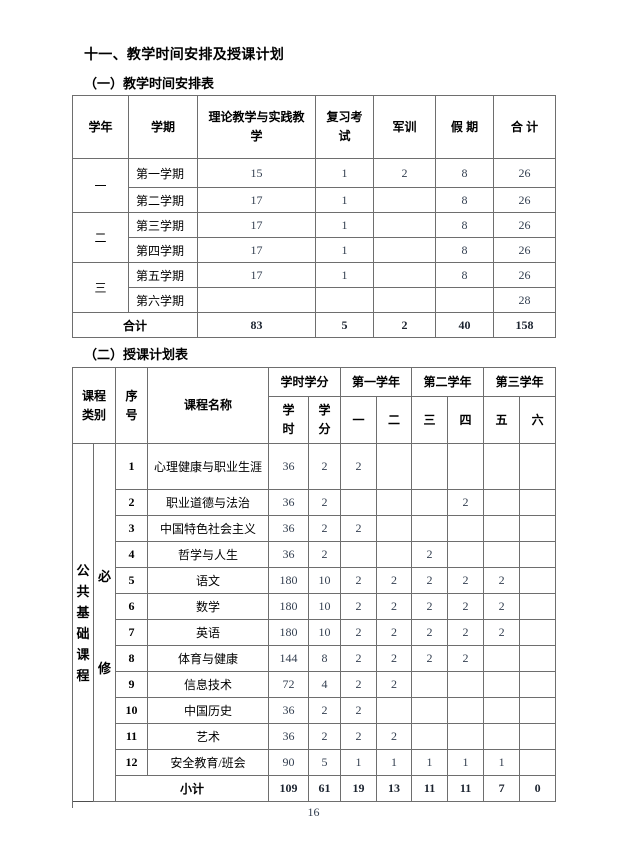 The height and width of the screenshot is (860, 627). Describe the element at coordinates (83, 591) in the screenshot. I see `category-char: 共` at that location.